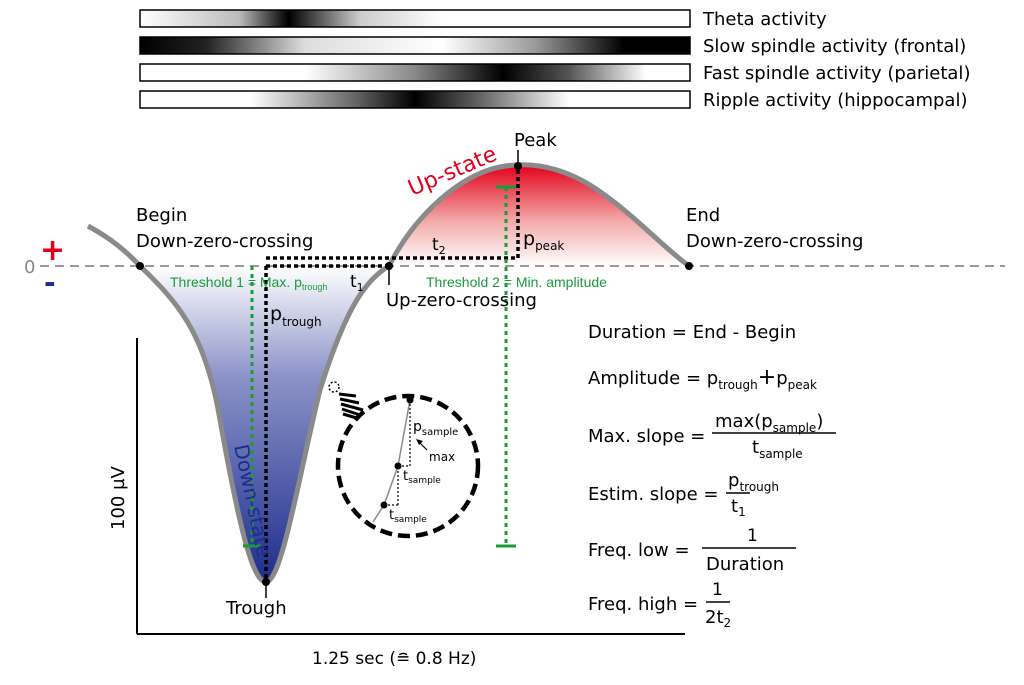  Describe the element at coordinates (442, 457) in the screenshot. I see `max-label: max` at that location.